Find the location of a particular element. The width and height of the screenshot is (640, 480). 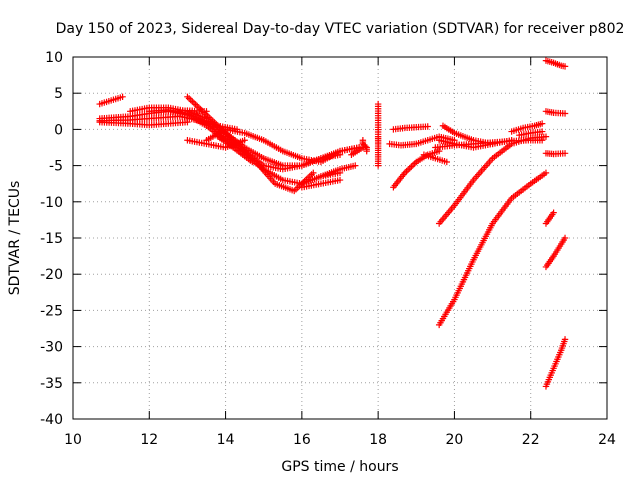

x-tick-label: 14 is located at coordinates (226, 440).